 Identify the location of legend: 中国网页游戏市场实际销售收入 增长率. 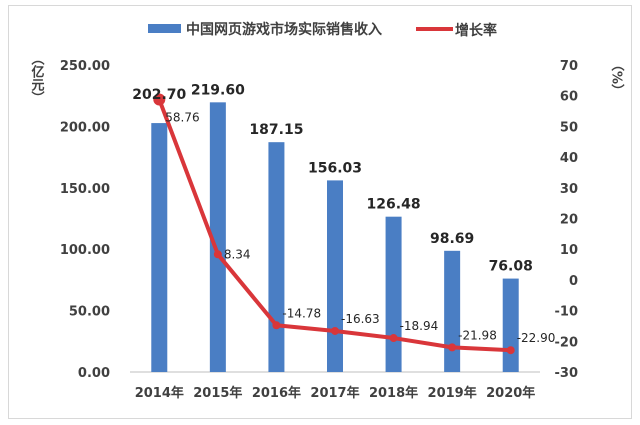
(322, 30).